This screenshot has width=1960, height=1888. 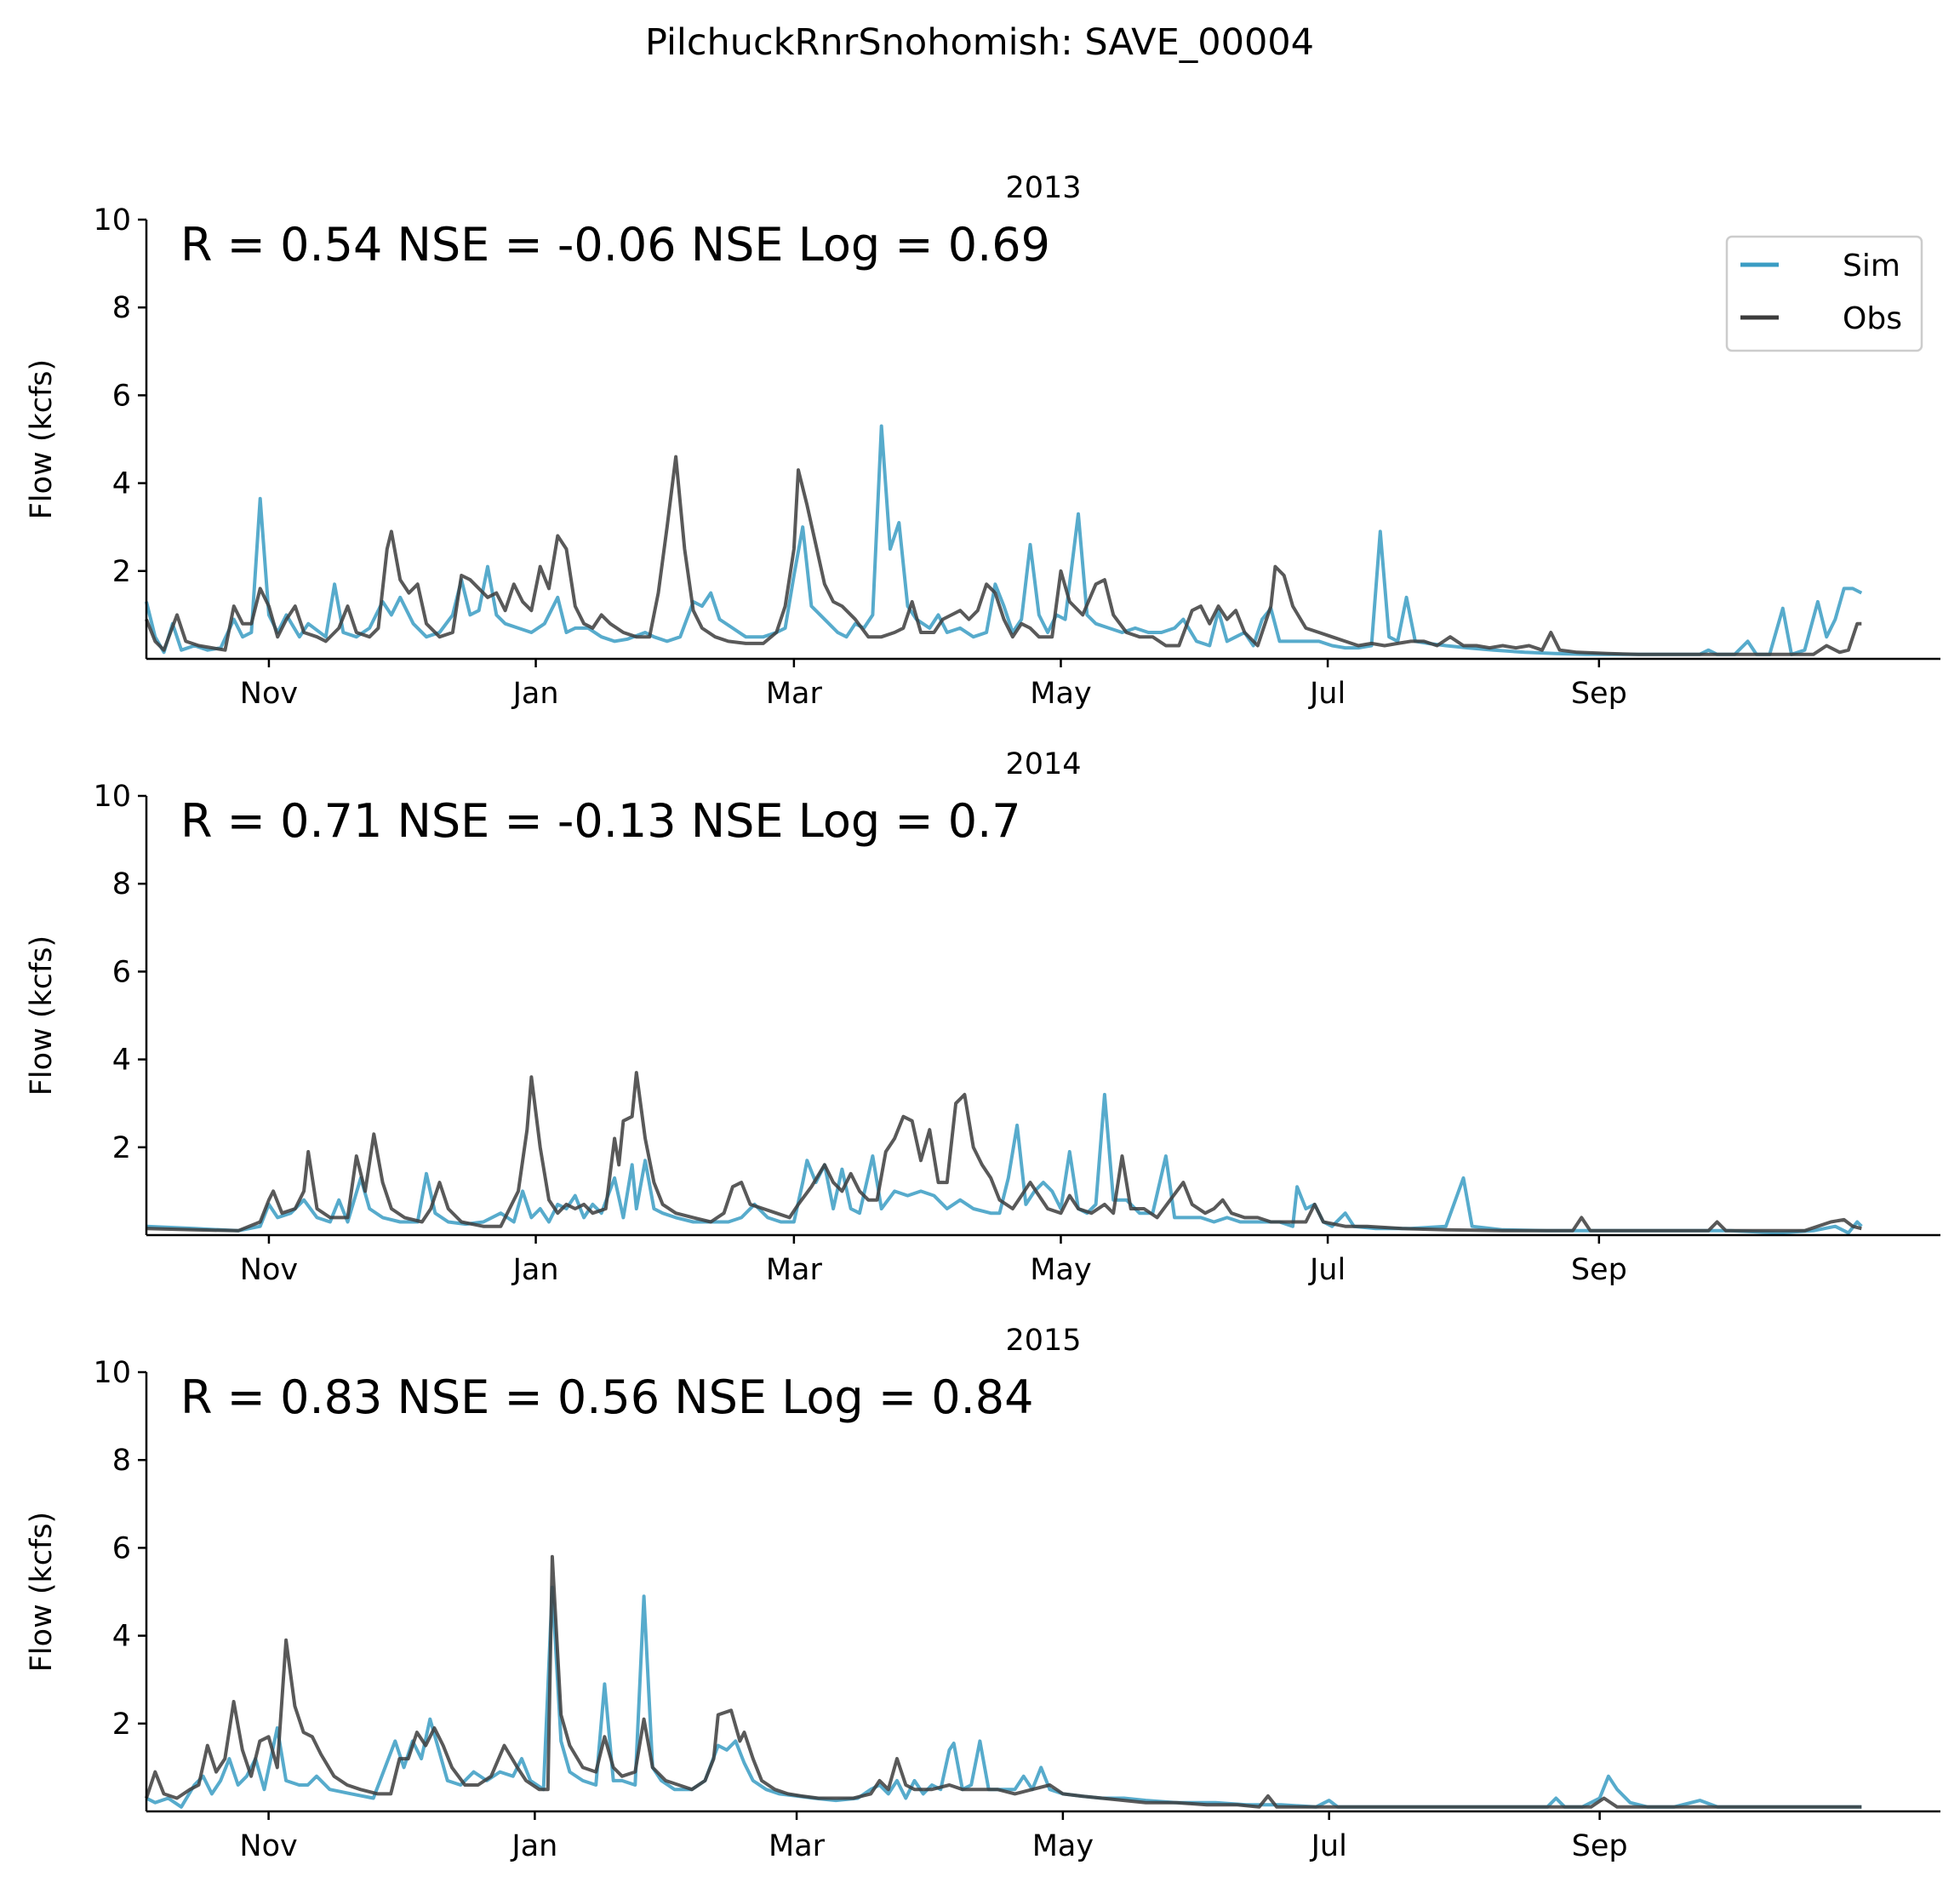 What do you see at coordinates (606, 1397) in the screenshot?
I see `stats-annotation: R = 0.83 NSE = 0.56 NSE Log = 0.84` at bounding box center [606, 1397].